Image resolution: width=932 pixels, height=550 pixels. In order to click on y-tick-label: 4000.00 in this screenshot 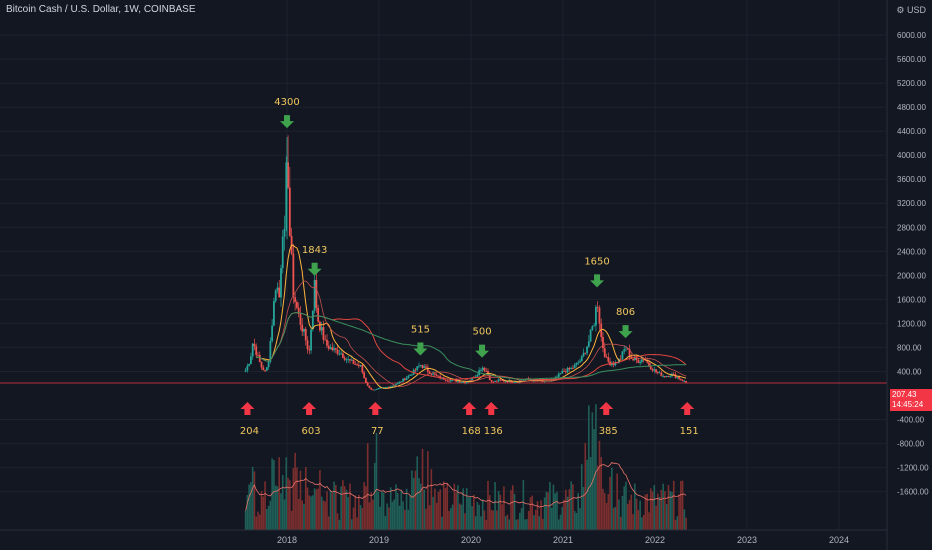, I will do `click(911, 155)`.